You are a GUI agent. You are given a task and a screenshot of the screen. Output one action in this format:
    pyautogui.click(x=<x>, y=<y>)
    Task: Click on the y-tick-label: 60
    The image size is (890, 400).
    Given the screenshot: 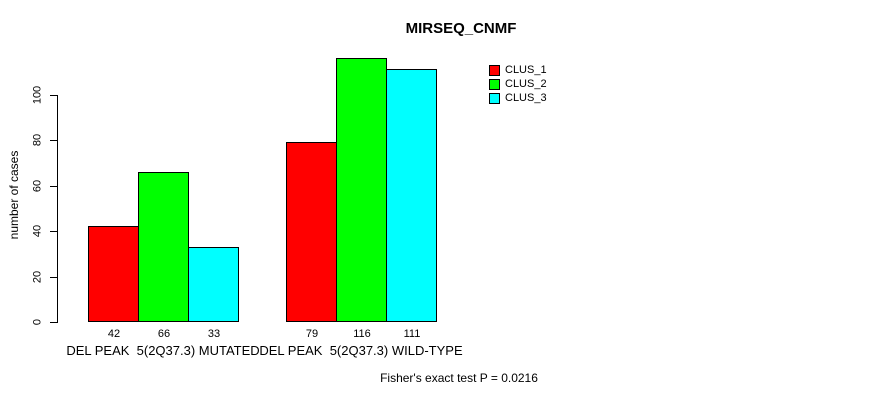 What is the action you would take?
    pyautogui.click(x=37, y=186)
    